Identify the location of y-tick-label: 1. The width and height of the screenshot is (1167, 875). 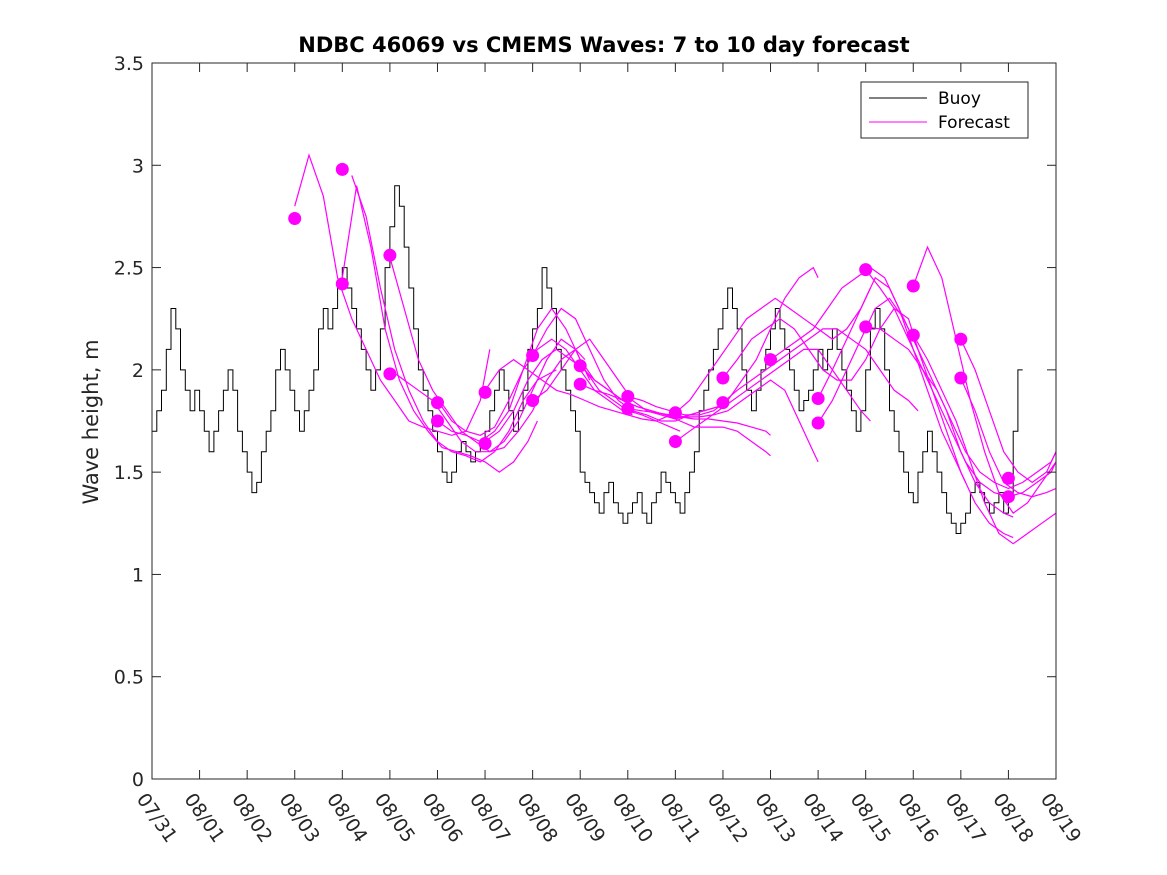
(138, 575).